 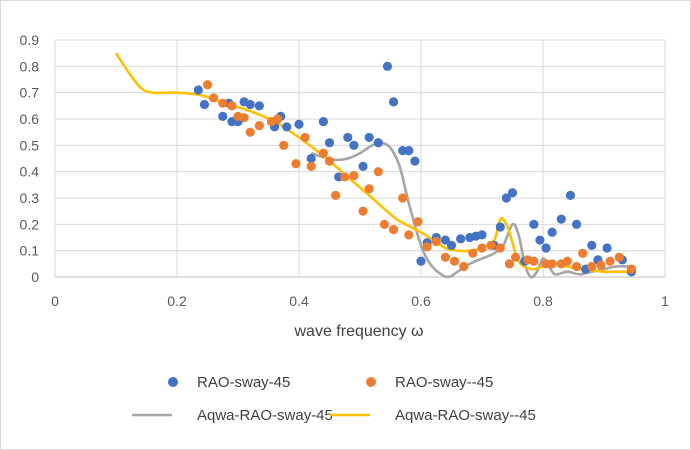 What do you see at coordinates (30, 172) in the screenshot?
I see `y-tick-label: 0.4` at bounding box center [30, 172].